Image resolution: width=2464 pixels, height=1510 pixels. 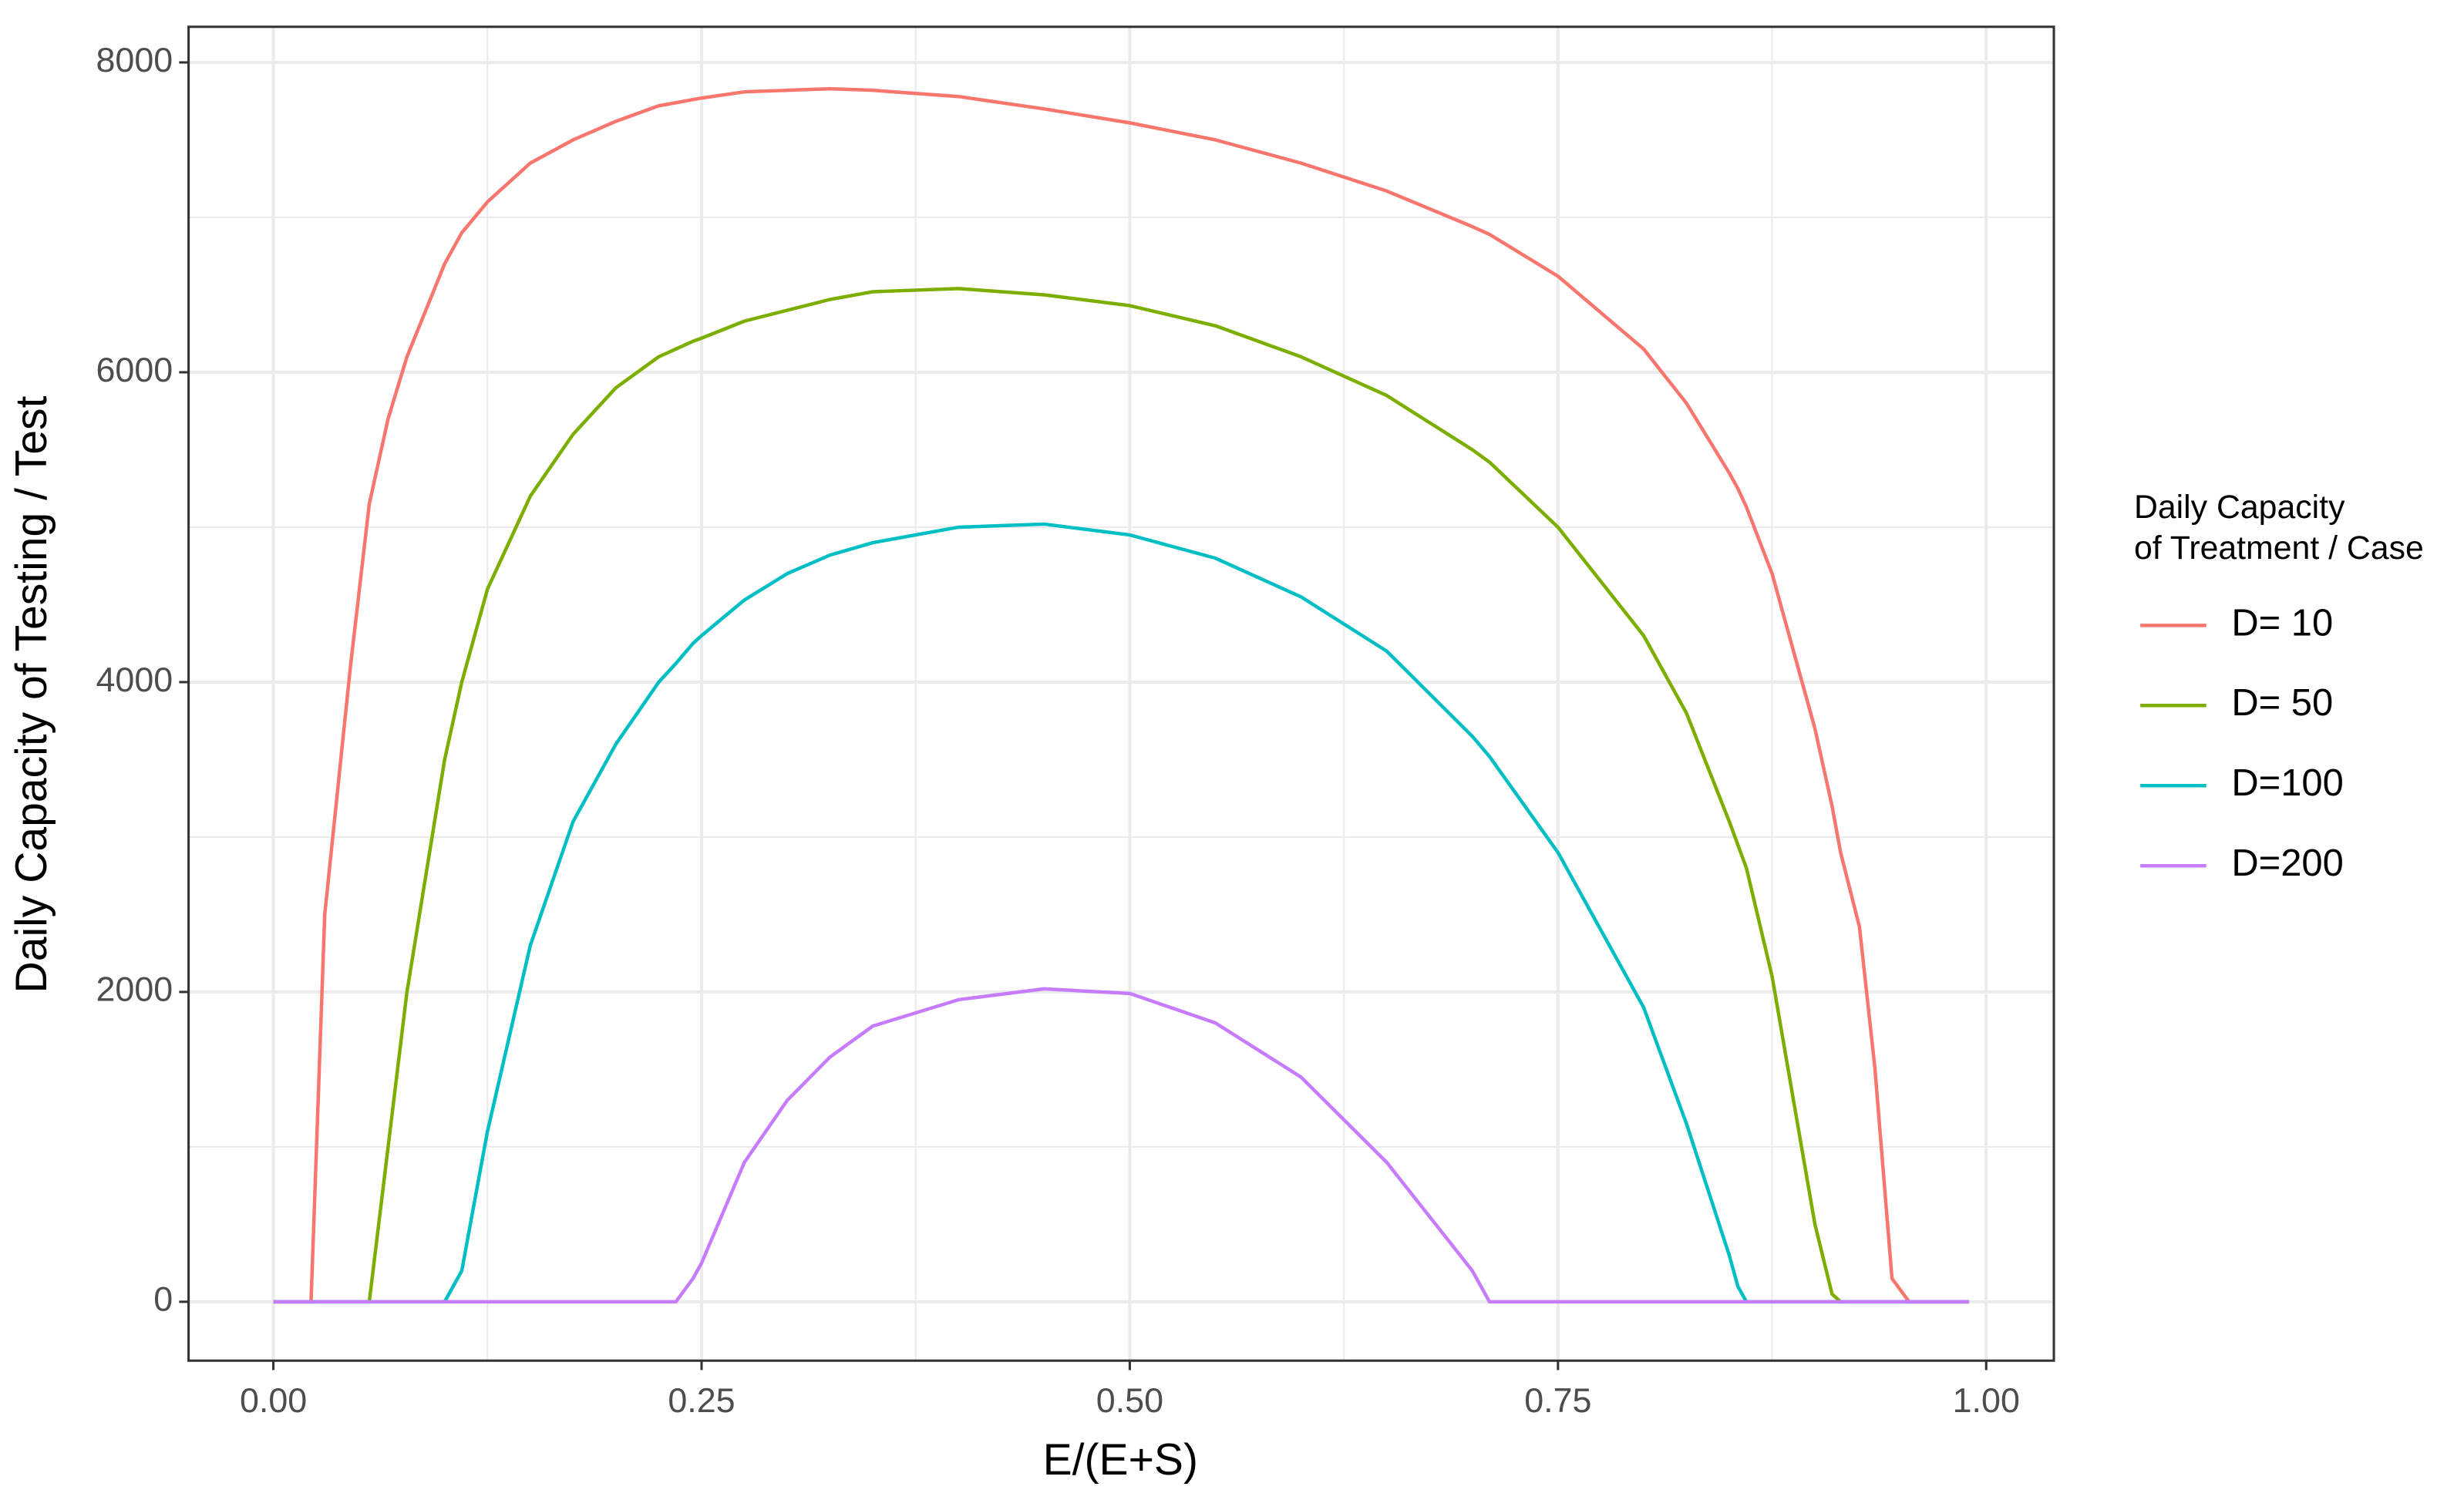 What do you see at coordinates (1557, 1400) in the screenshot?
I see `x-tick-label: 0.75` at bounding box center [1557, 1400].